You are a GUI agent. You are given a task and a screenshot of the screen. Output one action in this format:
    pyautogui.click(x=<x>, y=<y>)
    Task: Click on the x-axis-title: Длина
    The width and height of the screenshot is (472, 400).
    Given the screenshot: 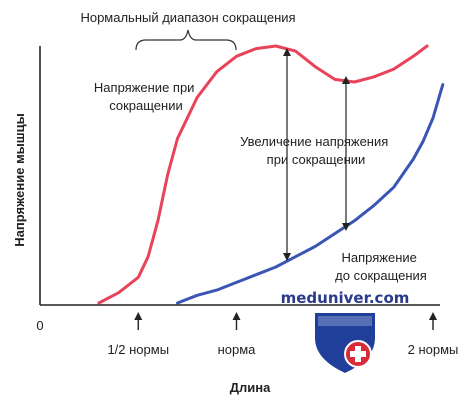 What is the action you would take?
    pyautogui.click(x=250, y=387)
    